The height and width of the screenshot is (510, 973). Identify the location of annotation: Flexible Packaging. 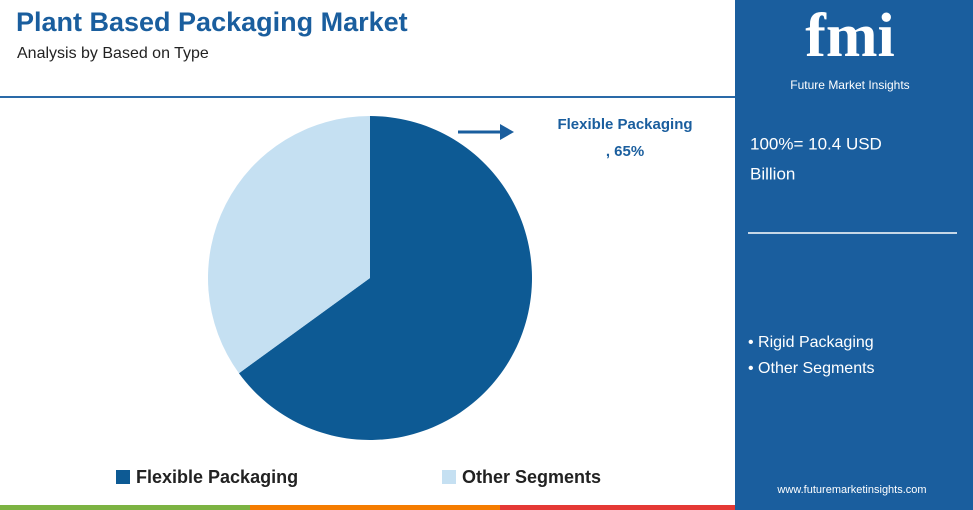
(624, 124).